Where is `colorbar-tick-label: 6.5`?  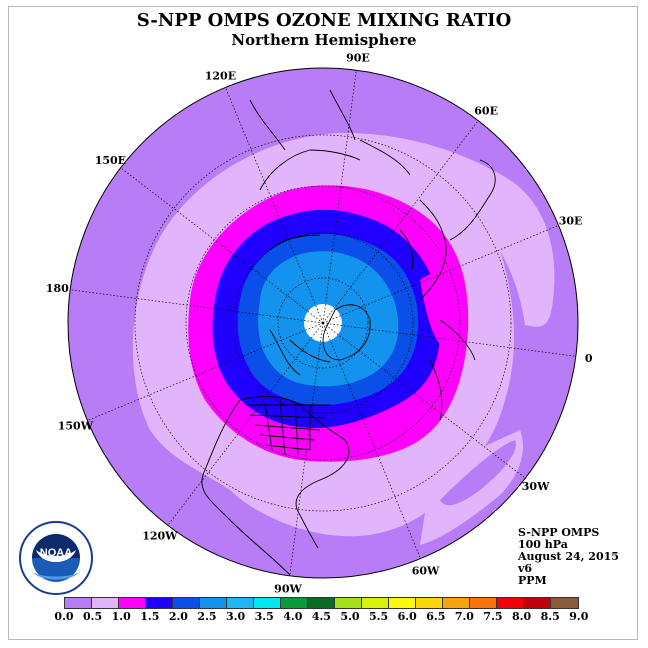 colorbar-tick-label: 6.5 is located at coordinates (436, 616).